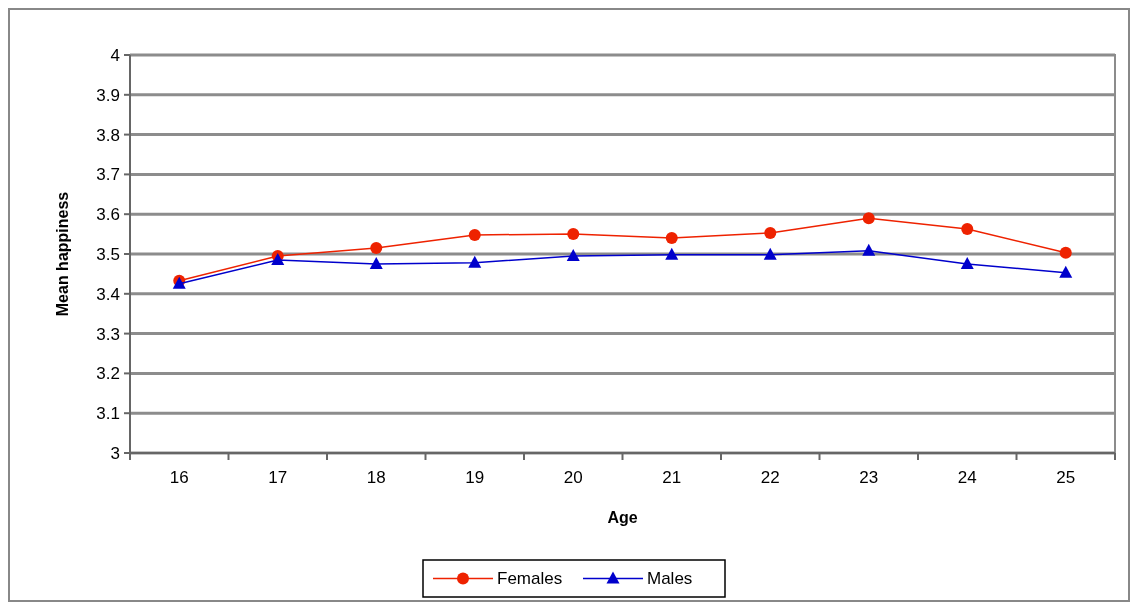 The image size is (1138, 602). I want to click on x-axis-title: Age, so click(622, 517).